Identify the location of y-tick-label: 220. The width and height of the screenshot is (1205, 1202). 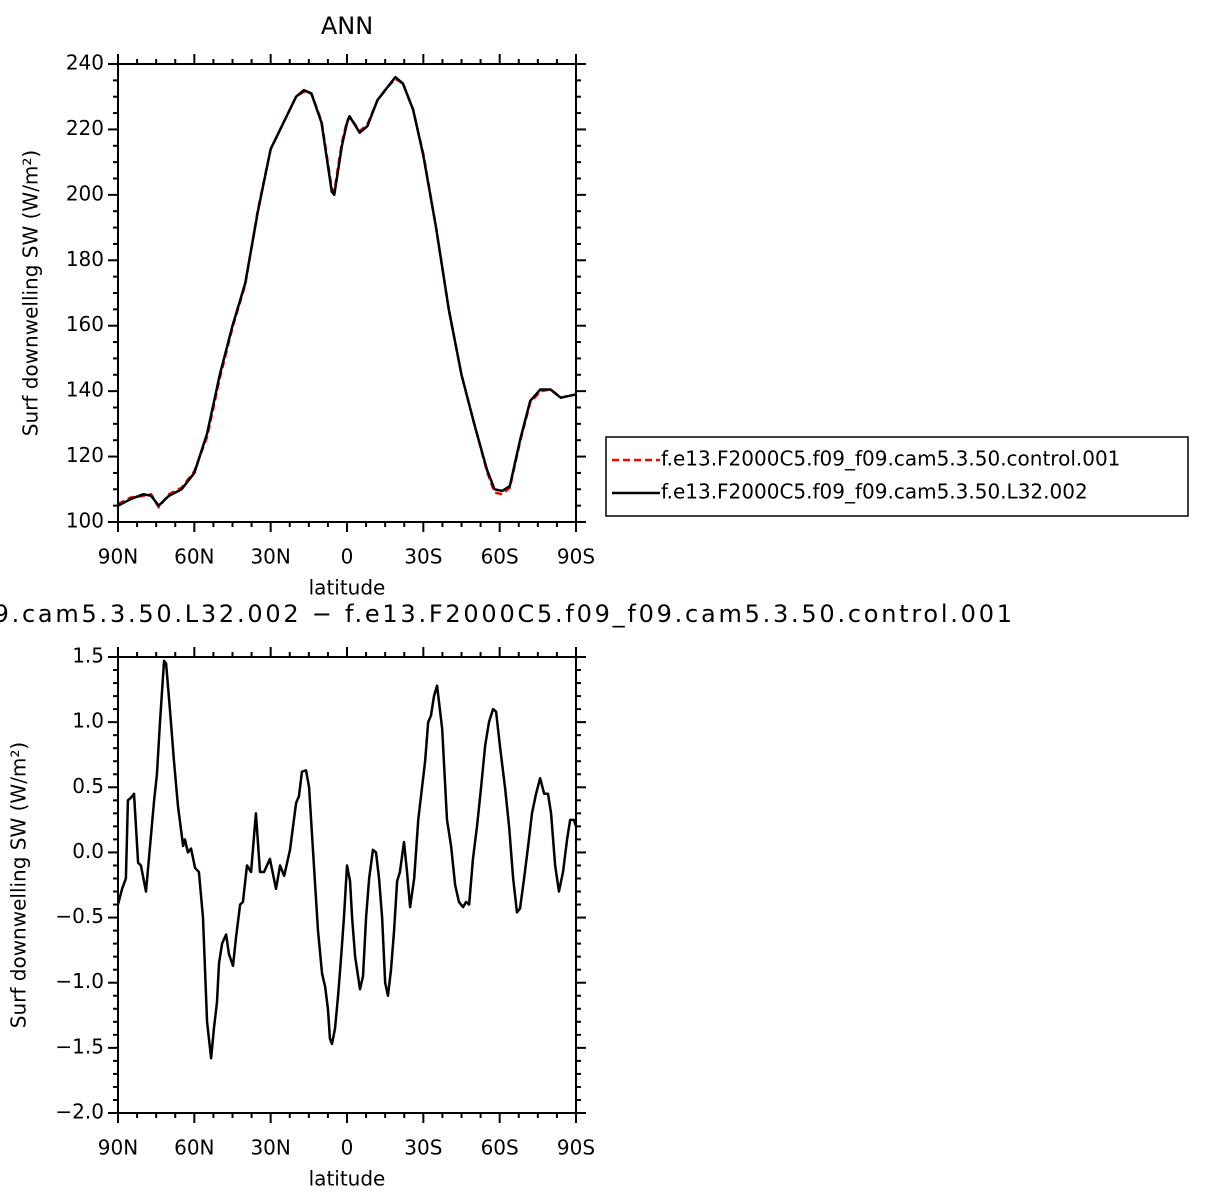
(85, 128).